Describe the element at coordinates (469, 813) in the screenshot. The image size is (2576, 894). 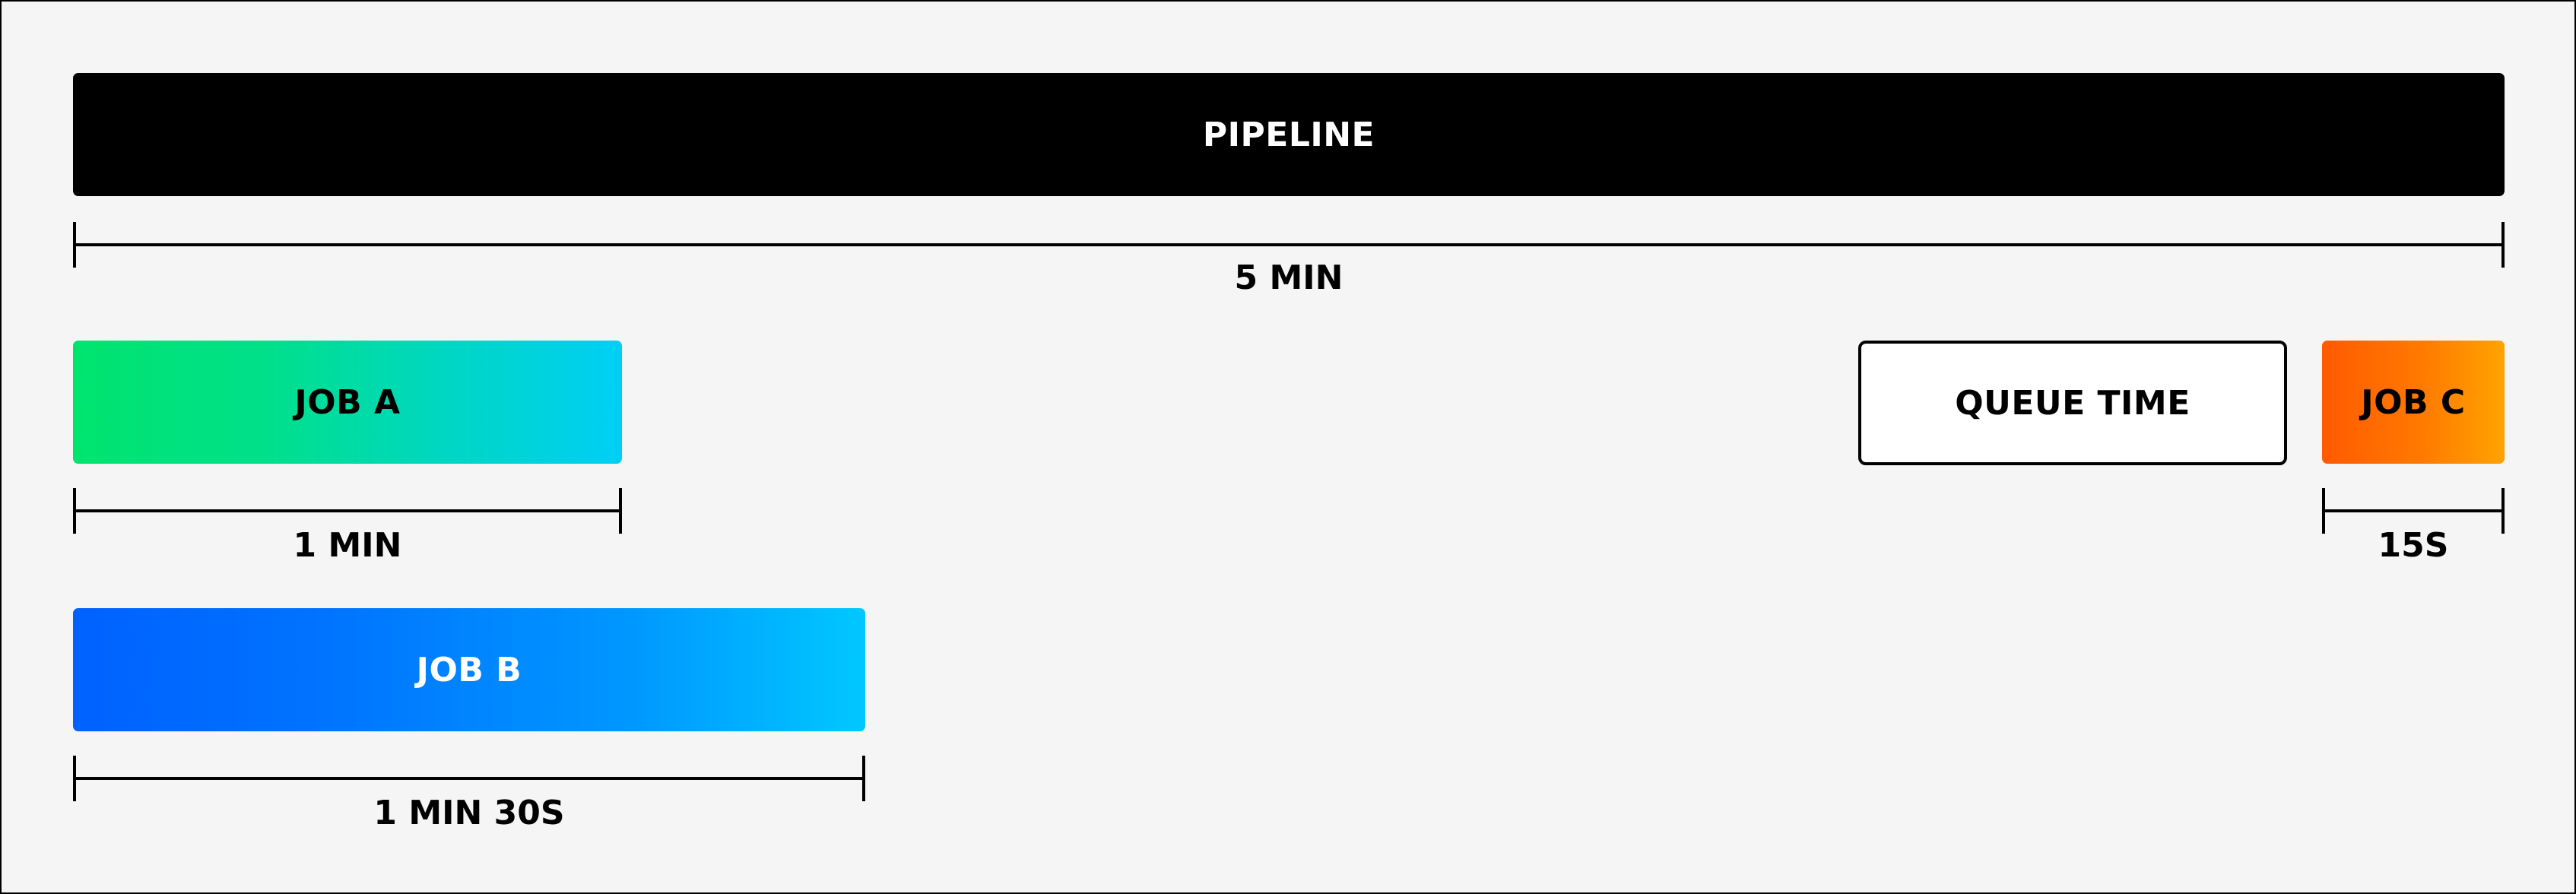
I see `job-b-duration-label: 1 MIN 30S` at that location.